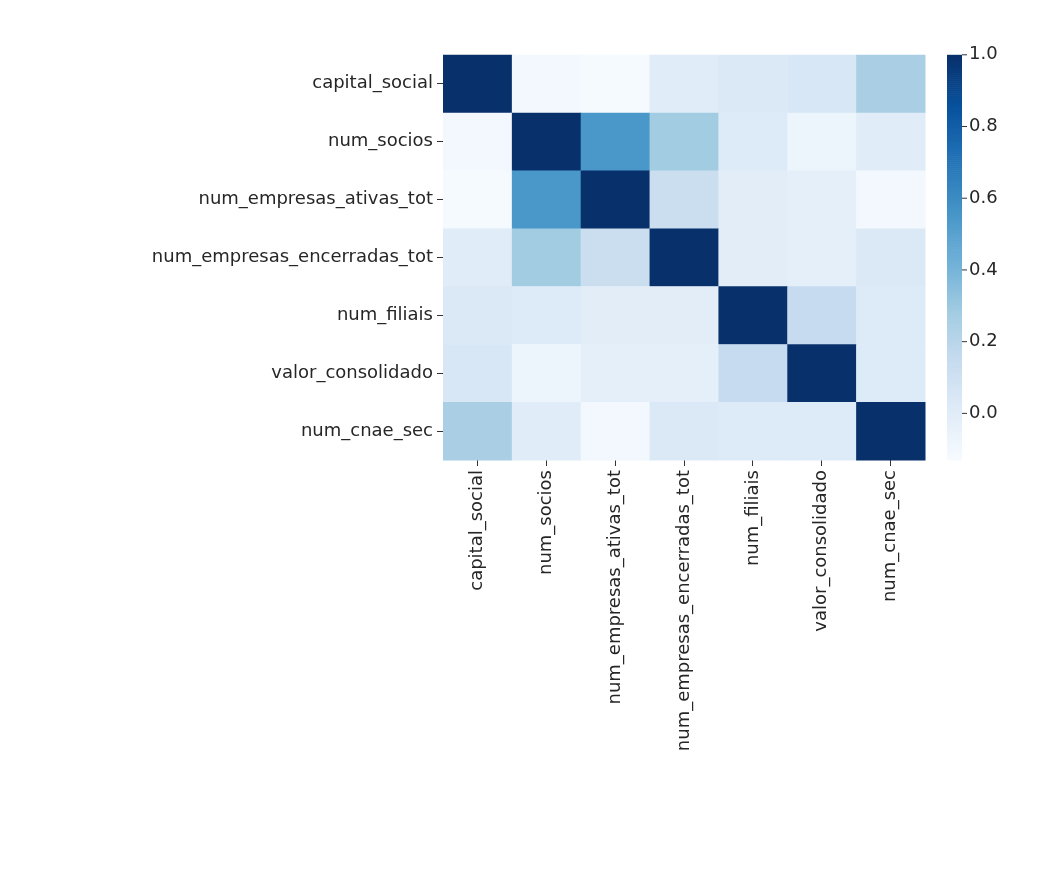 This screenshot has height=894, width=1039. What do you see at coordinates (315, 198) in the screenshot?
I see `y-tick-label: num_empresas_ativas_tot` at bounding box center [315, 198].